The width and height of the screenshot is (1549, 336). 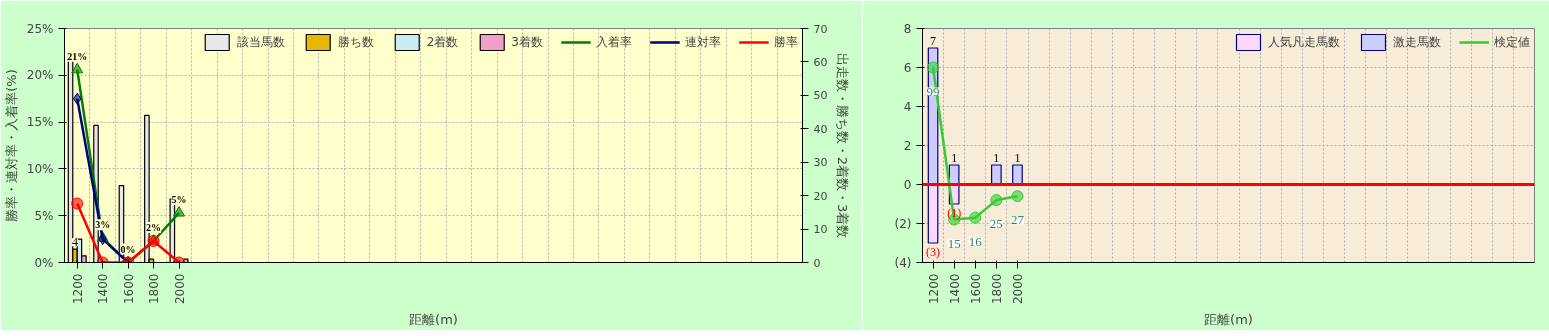 I want to click on data-label: (3), so click(x=933, y=252).